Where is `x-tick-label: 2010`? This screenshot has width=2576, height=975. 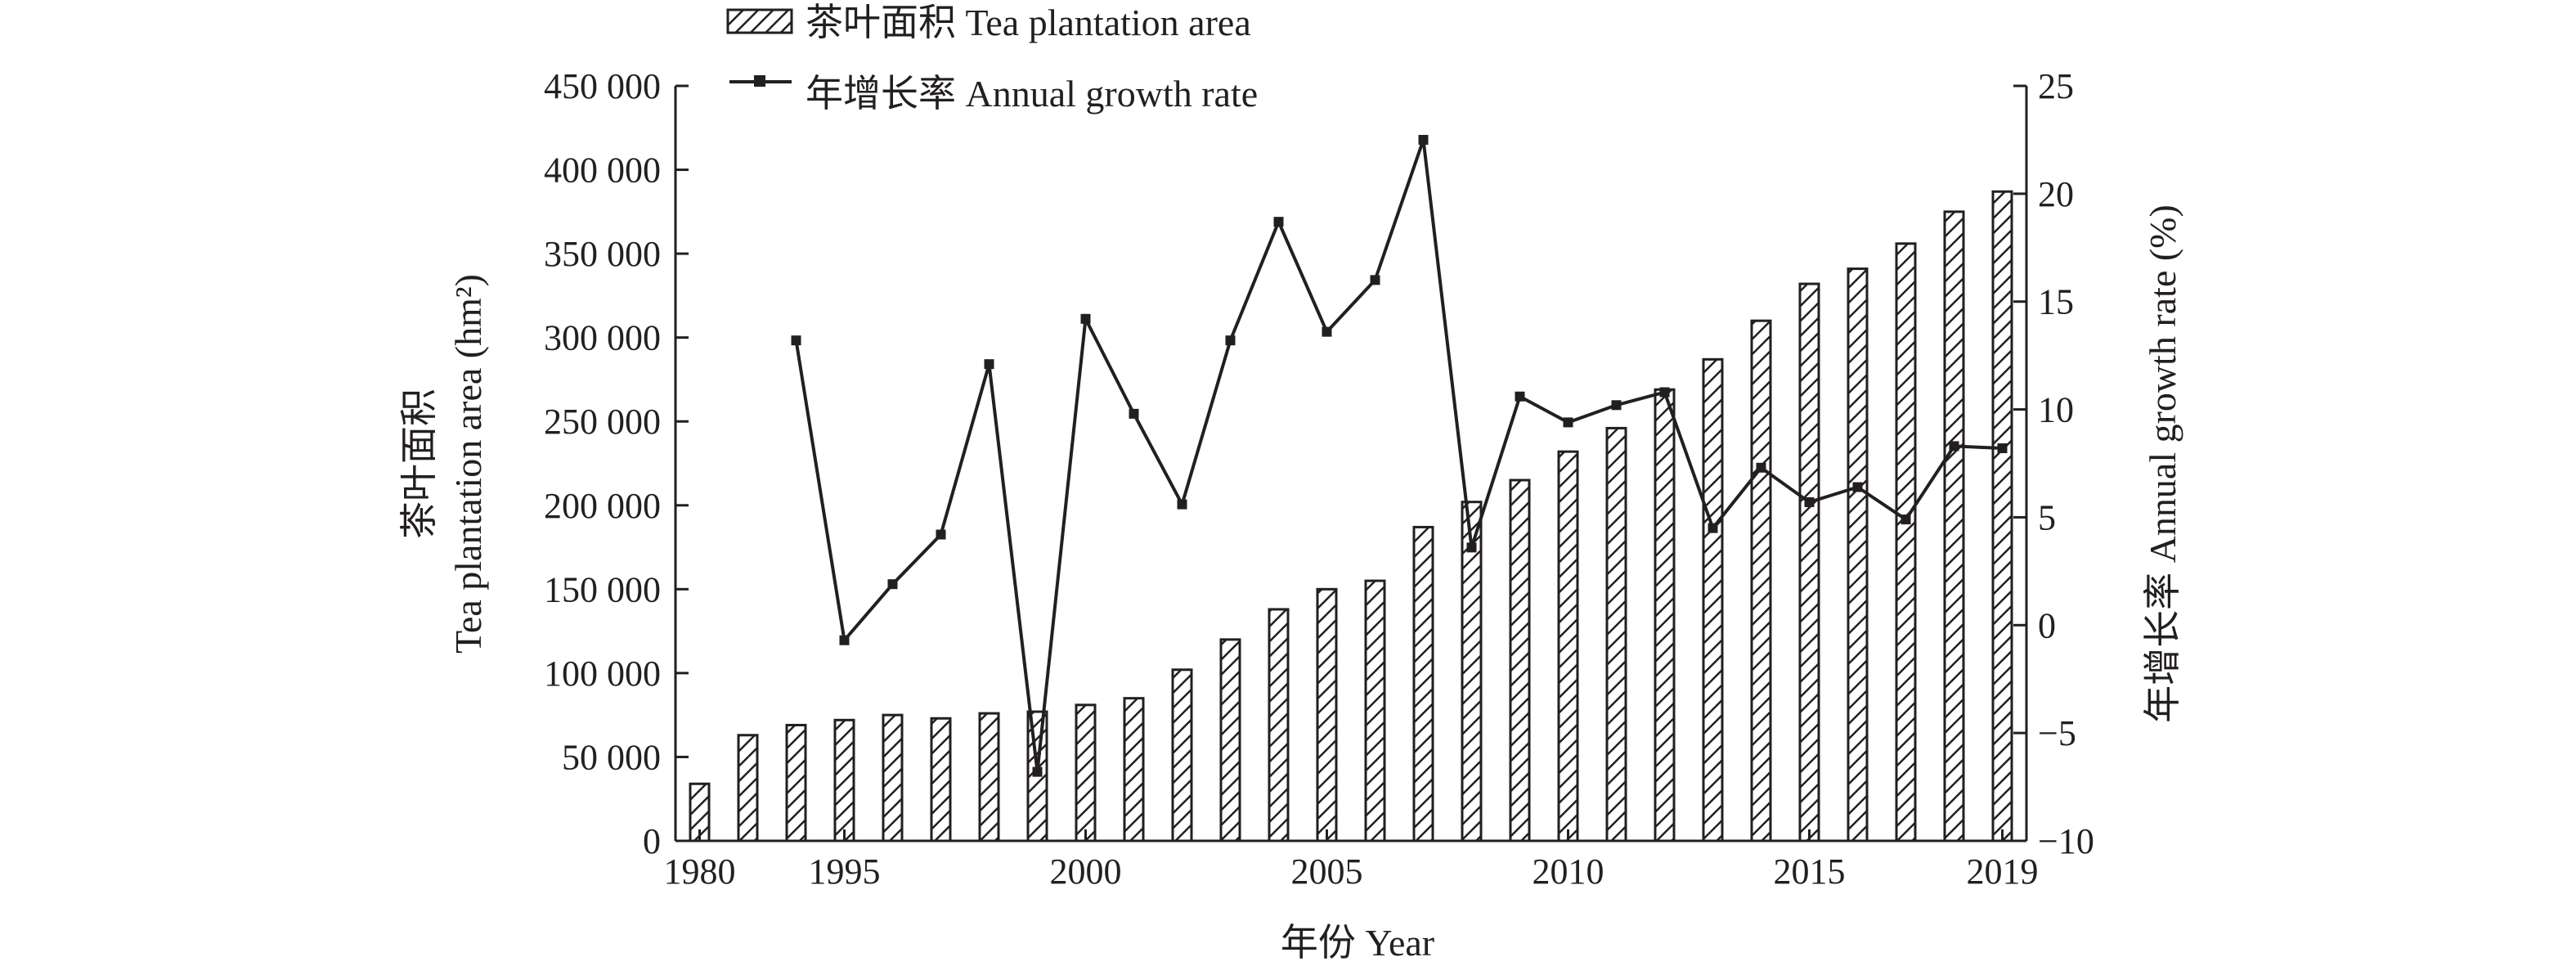
x-tick-label: 2010 is located at coordinates (1568, 871).